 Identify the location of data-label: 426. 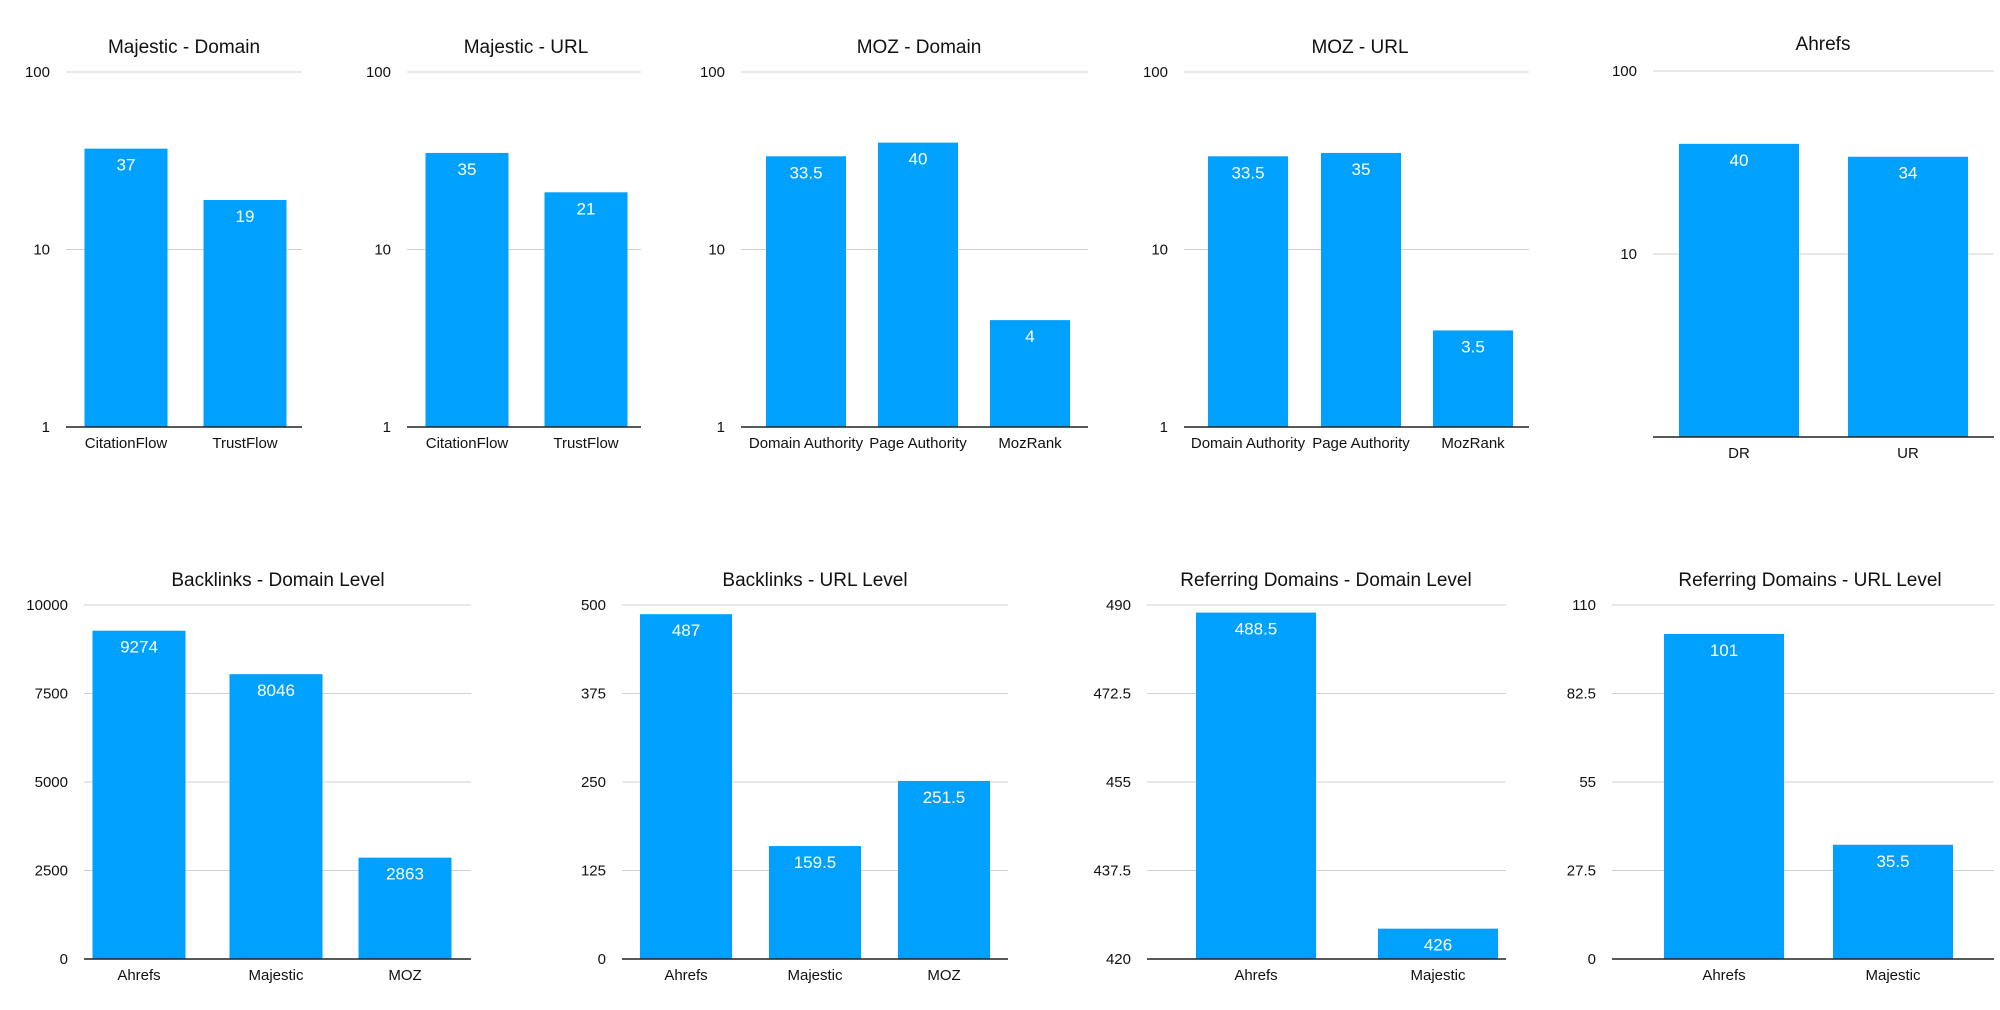
(1438, 945).